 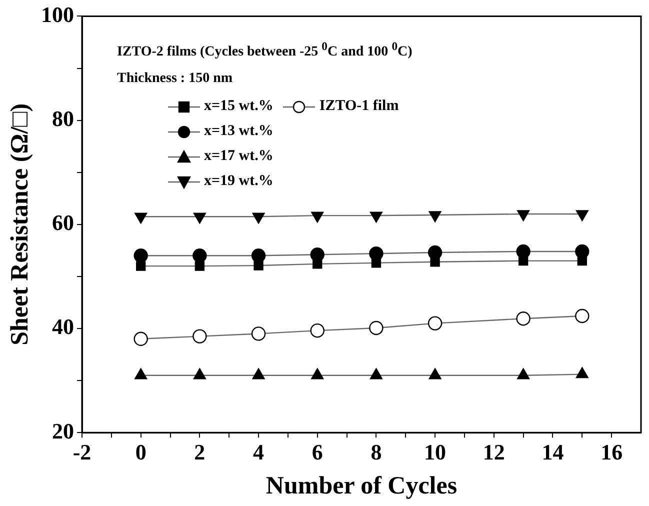 What do you see at coordinates (63, 223) in the screenshot?
I see `y-tick-label: 60` at bounding box center [63, 223].